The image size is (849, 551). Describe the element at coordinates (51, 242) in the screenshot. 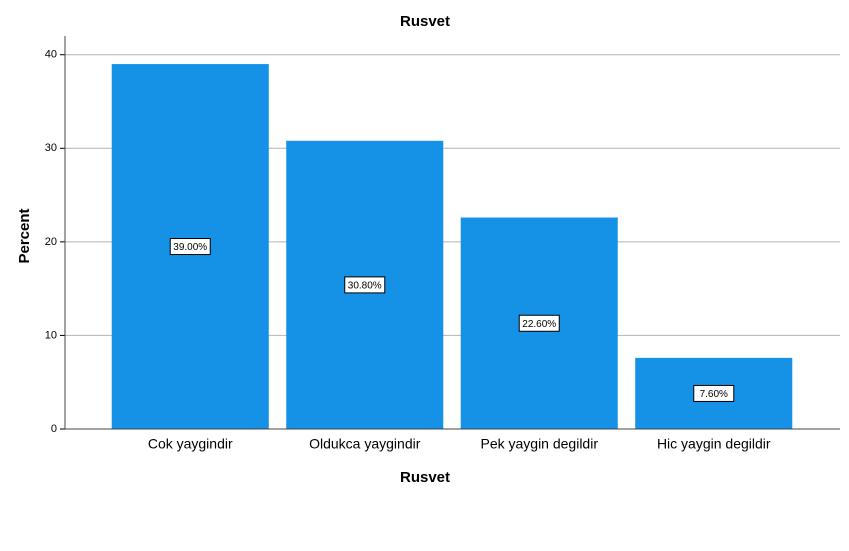

I see `y-tick-label: 20` at that location.